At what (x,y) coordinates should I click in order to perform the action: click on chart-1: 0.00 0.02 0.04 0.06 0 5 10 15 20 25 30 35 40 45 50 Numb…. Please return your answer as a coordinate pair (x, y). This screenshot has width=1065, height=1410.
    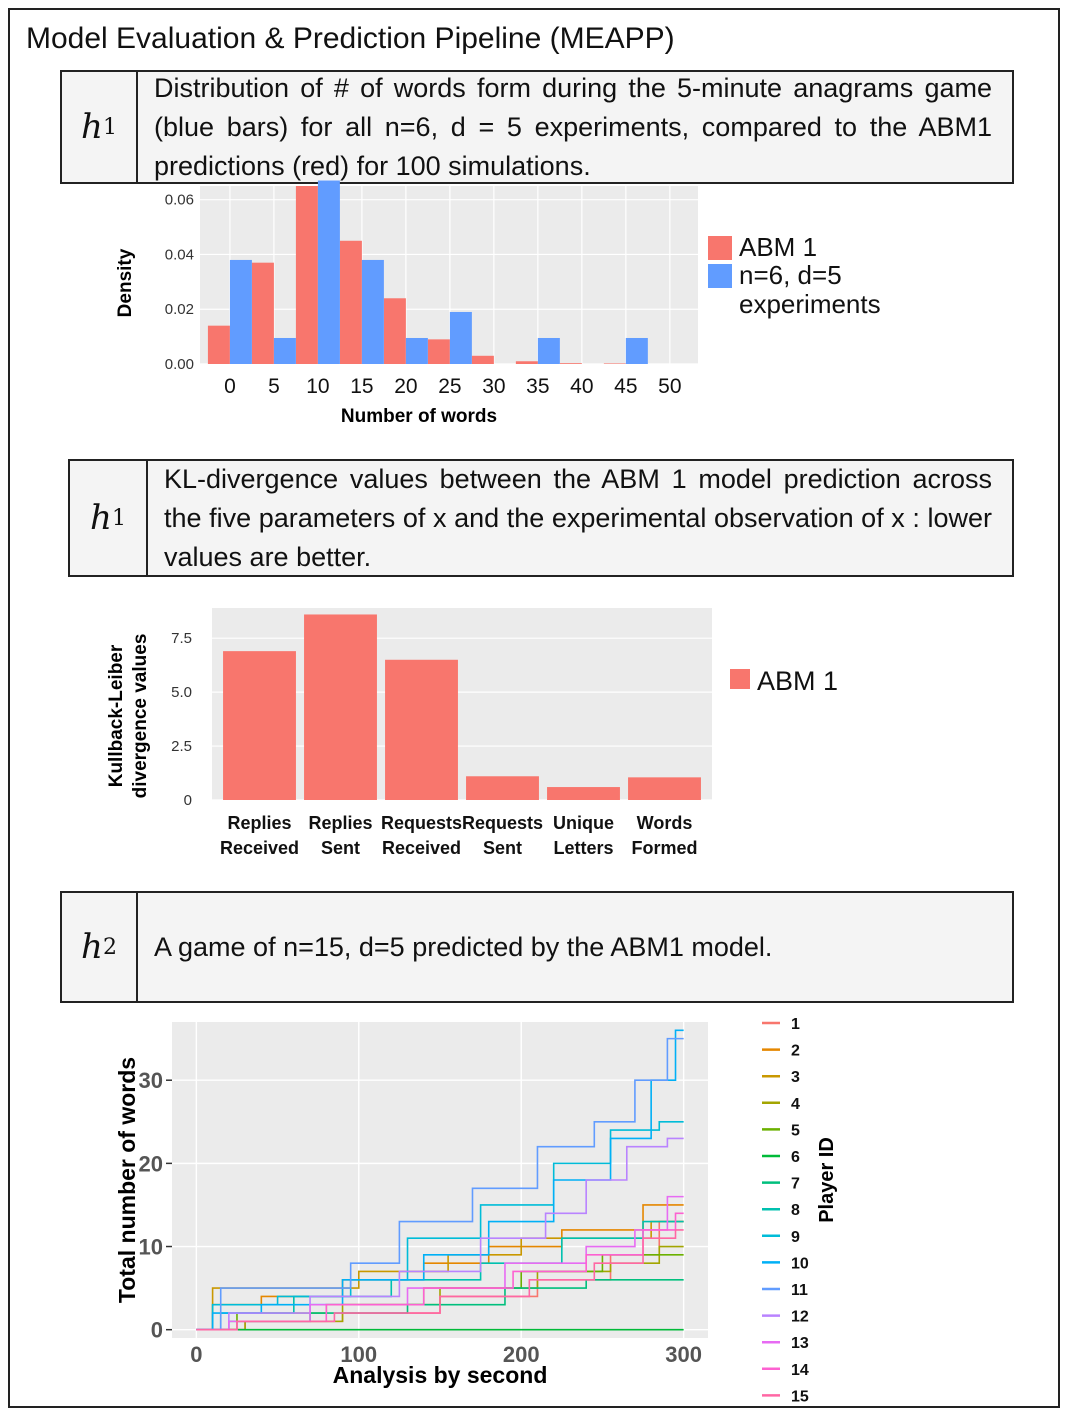
    Looking at the image, I should click on (498, 303).